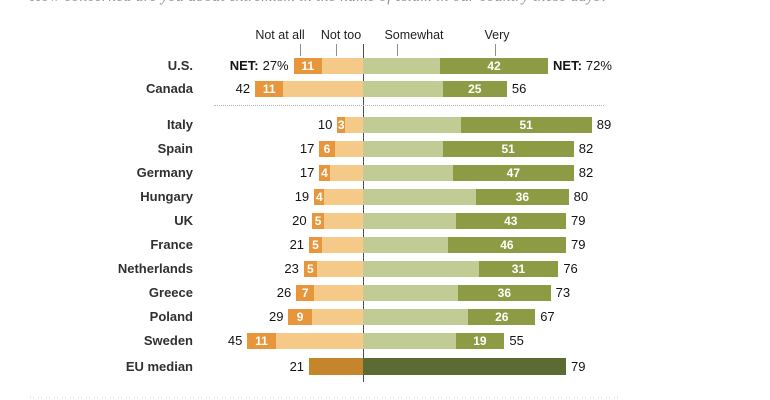  What do you see at coordinates (324, 173) in the screenshot?
I see `segment-not-at-all: 4` at bounding box center [324, 173].